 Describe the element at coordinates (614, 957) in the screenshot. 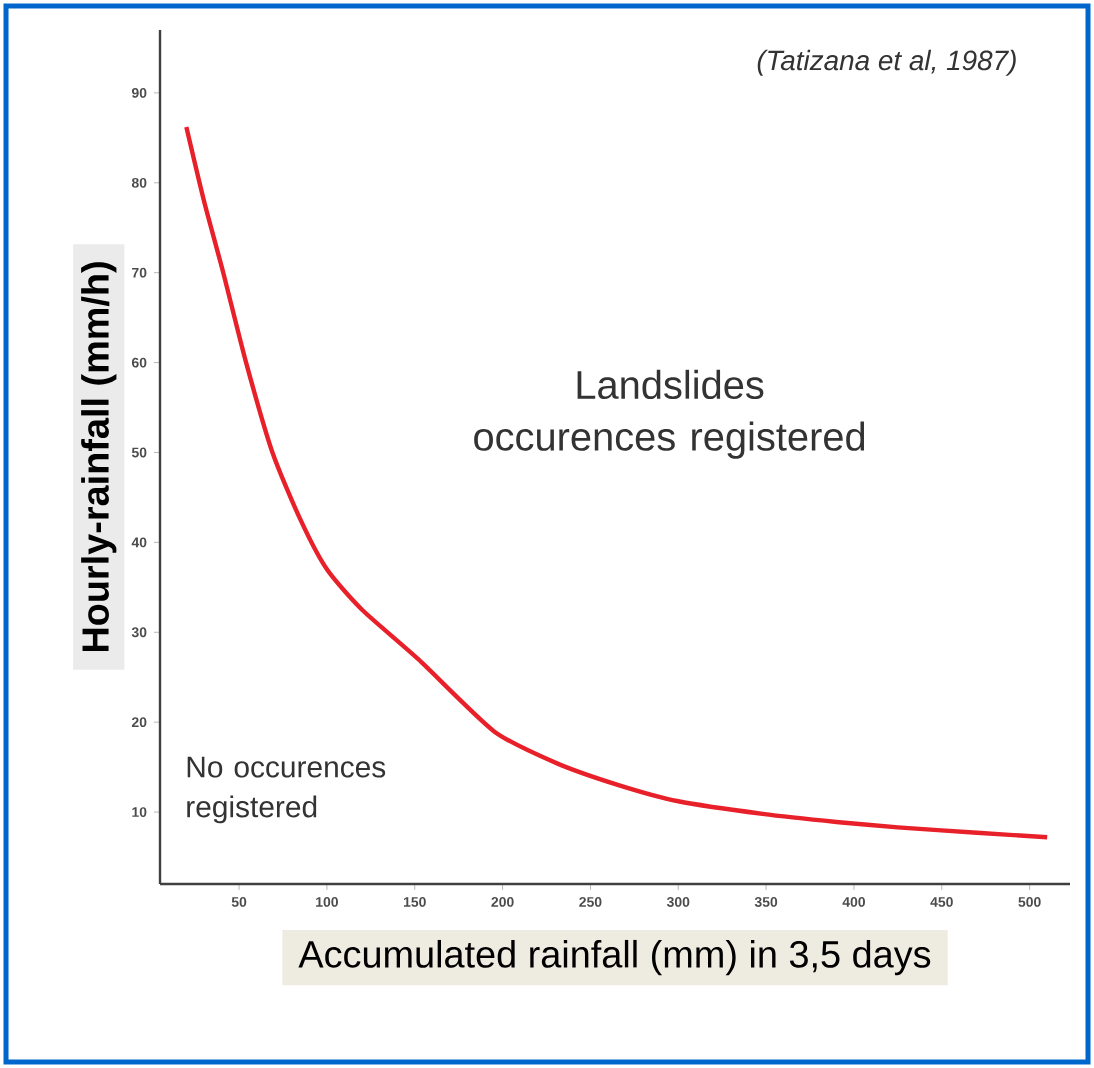

I see `x-axis-title: Accumulated rainfall (mm) in 3,5 days` at that location.